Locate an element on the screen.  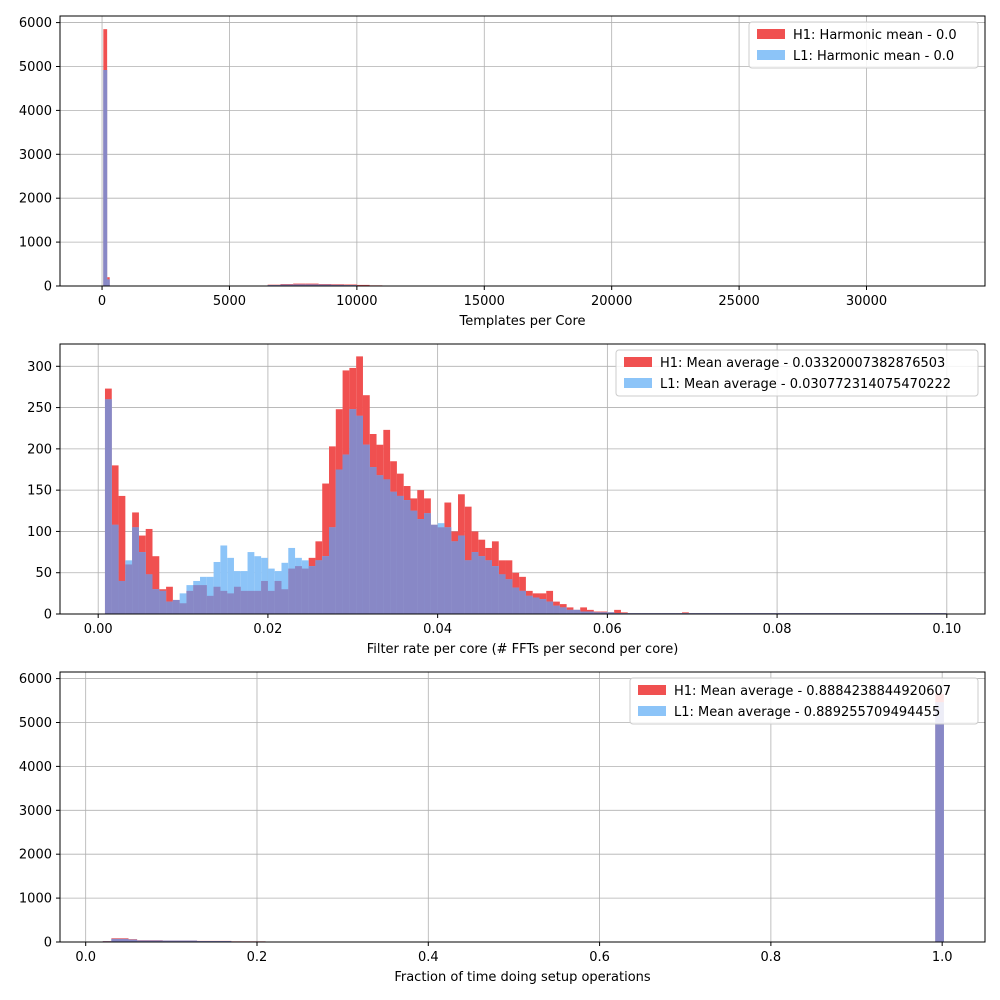
x-tick-label: 0.00 is located at coordinates (98, 629).